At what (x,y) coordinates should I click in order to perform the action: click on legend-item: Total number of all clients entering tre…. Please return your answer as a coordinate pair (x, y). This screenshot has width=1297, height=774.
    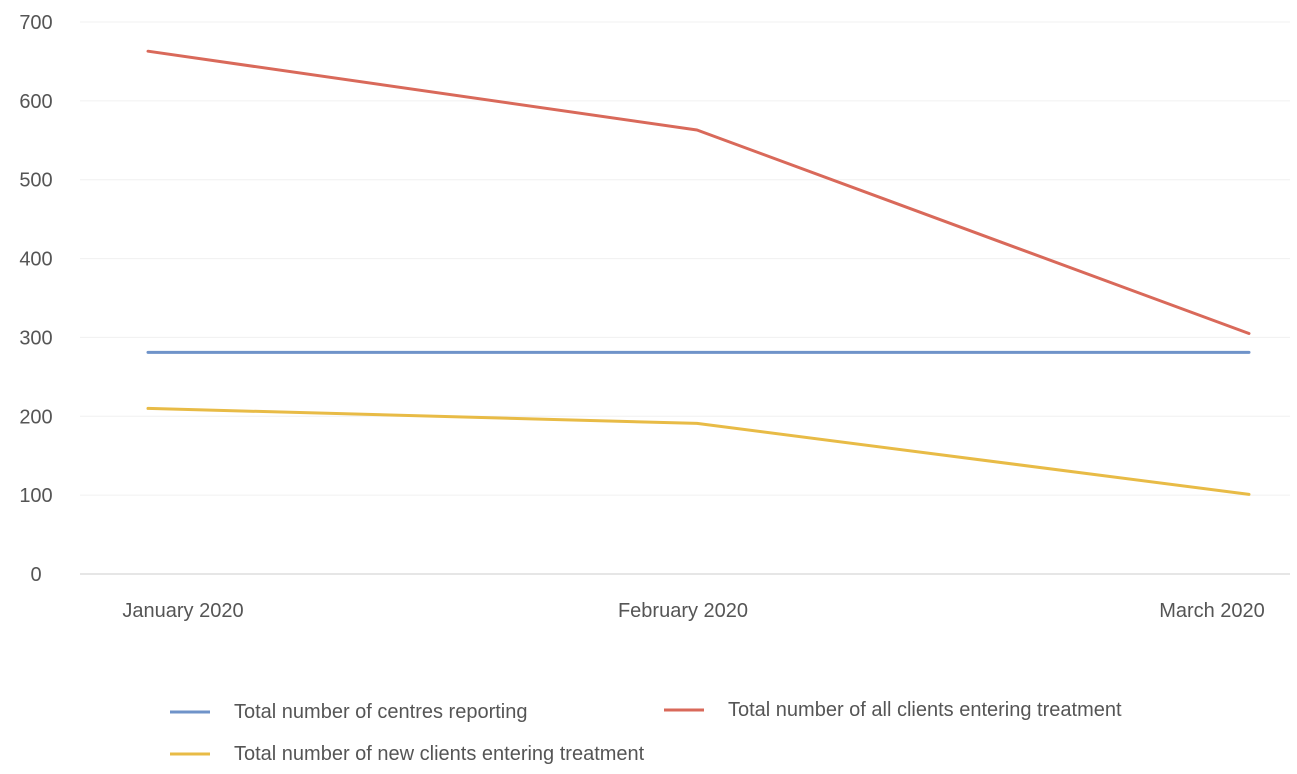
    Looking at the image, I should click on (893, 710).